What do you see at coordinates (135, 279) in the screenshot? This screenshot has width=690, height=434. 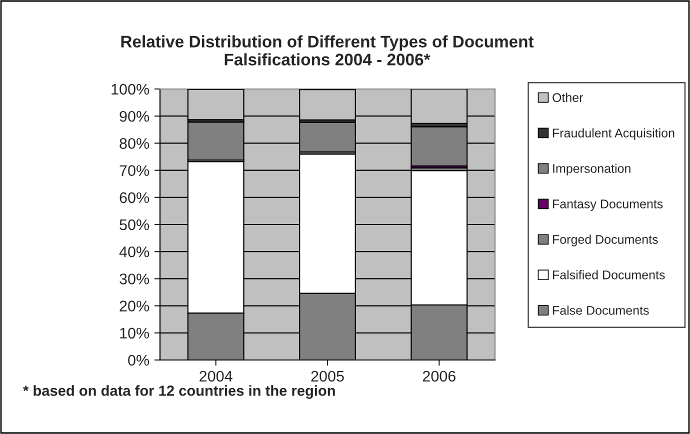 I see `y-tick-label: 30%` at bounding box center [135, 279].